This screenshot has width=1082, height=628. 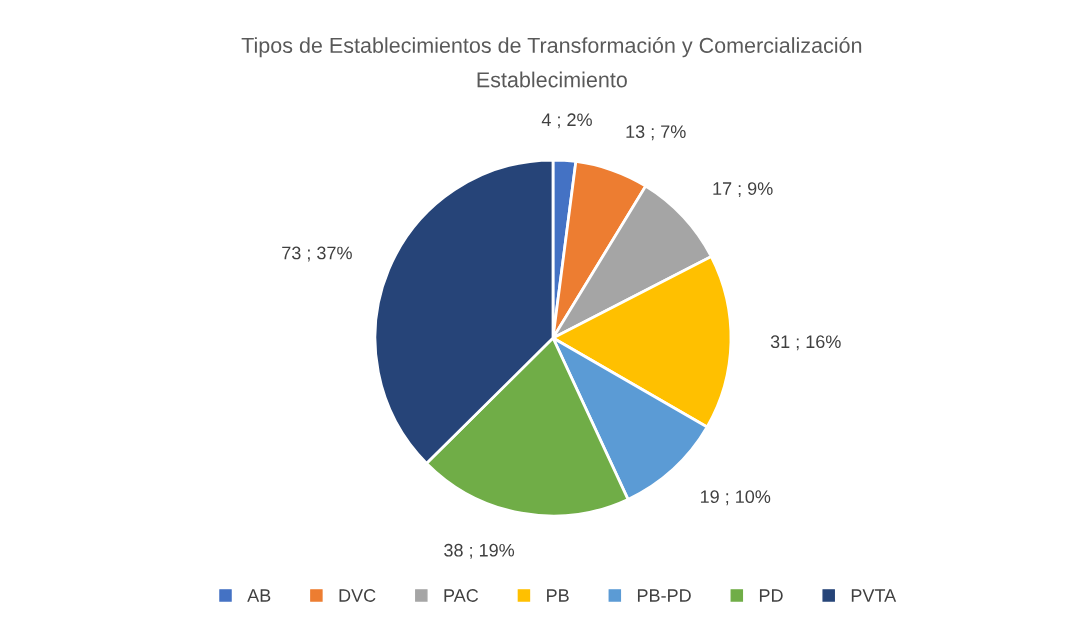 What do you see at coordinates (461, 595) in the screenshot?
I see `legend-label: PAC` at bounding box center [461, 595].